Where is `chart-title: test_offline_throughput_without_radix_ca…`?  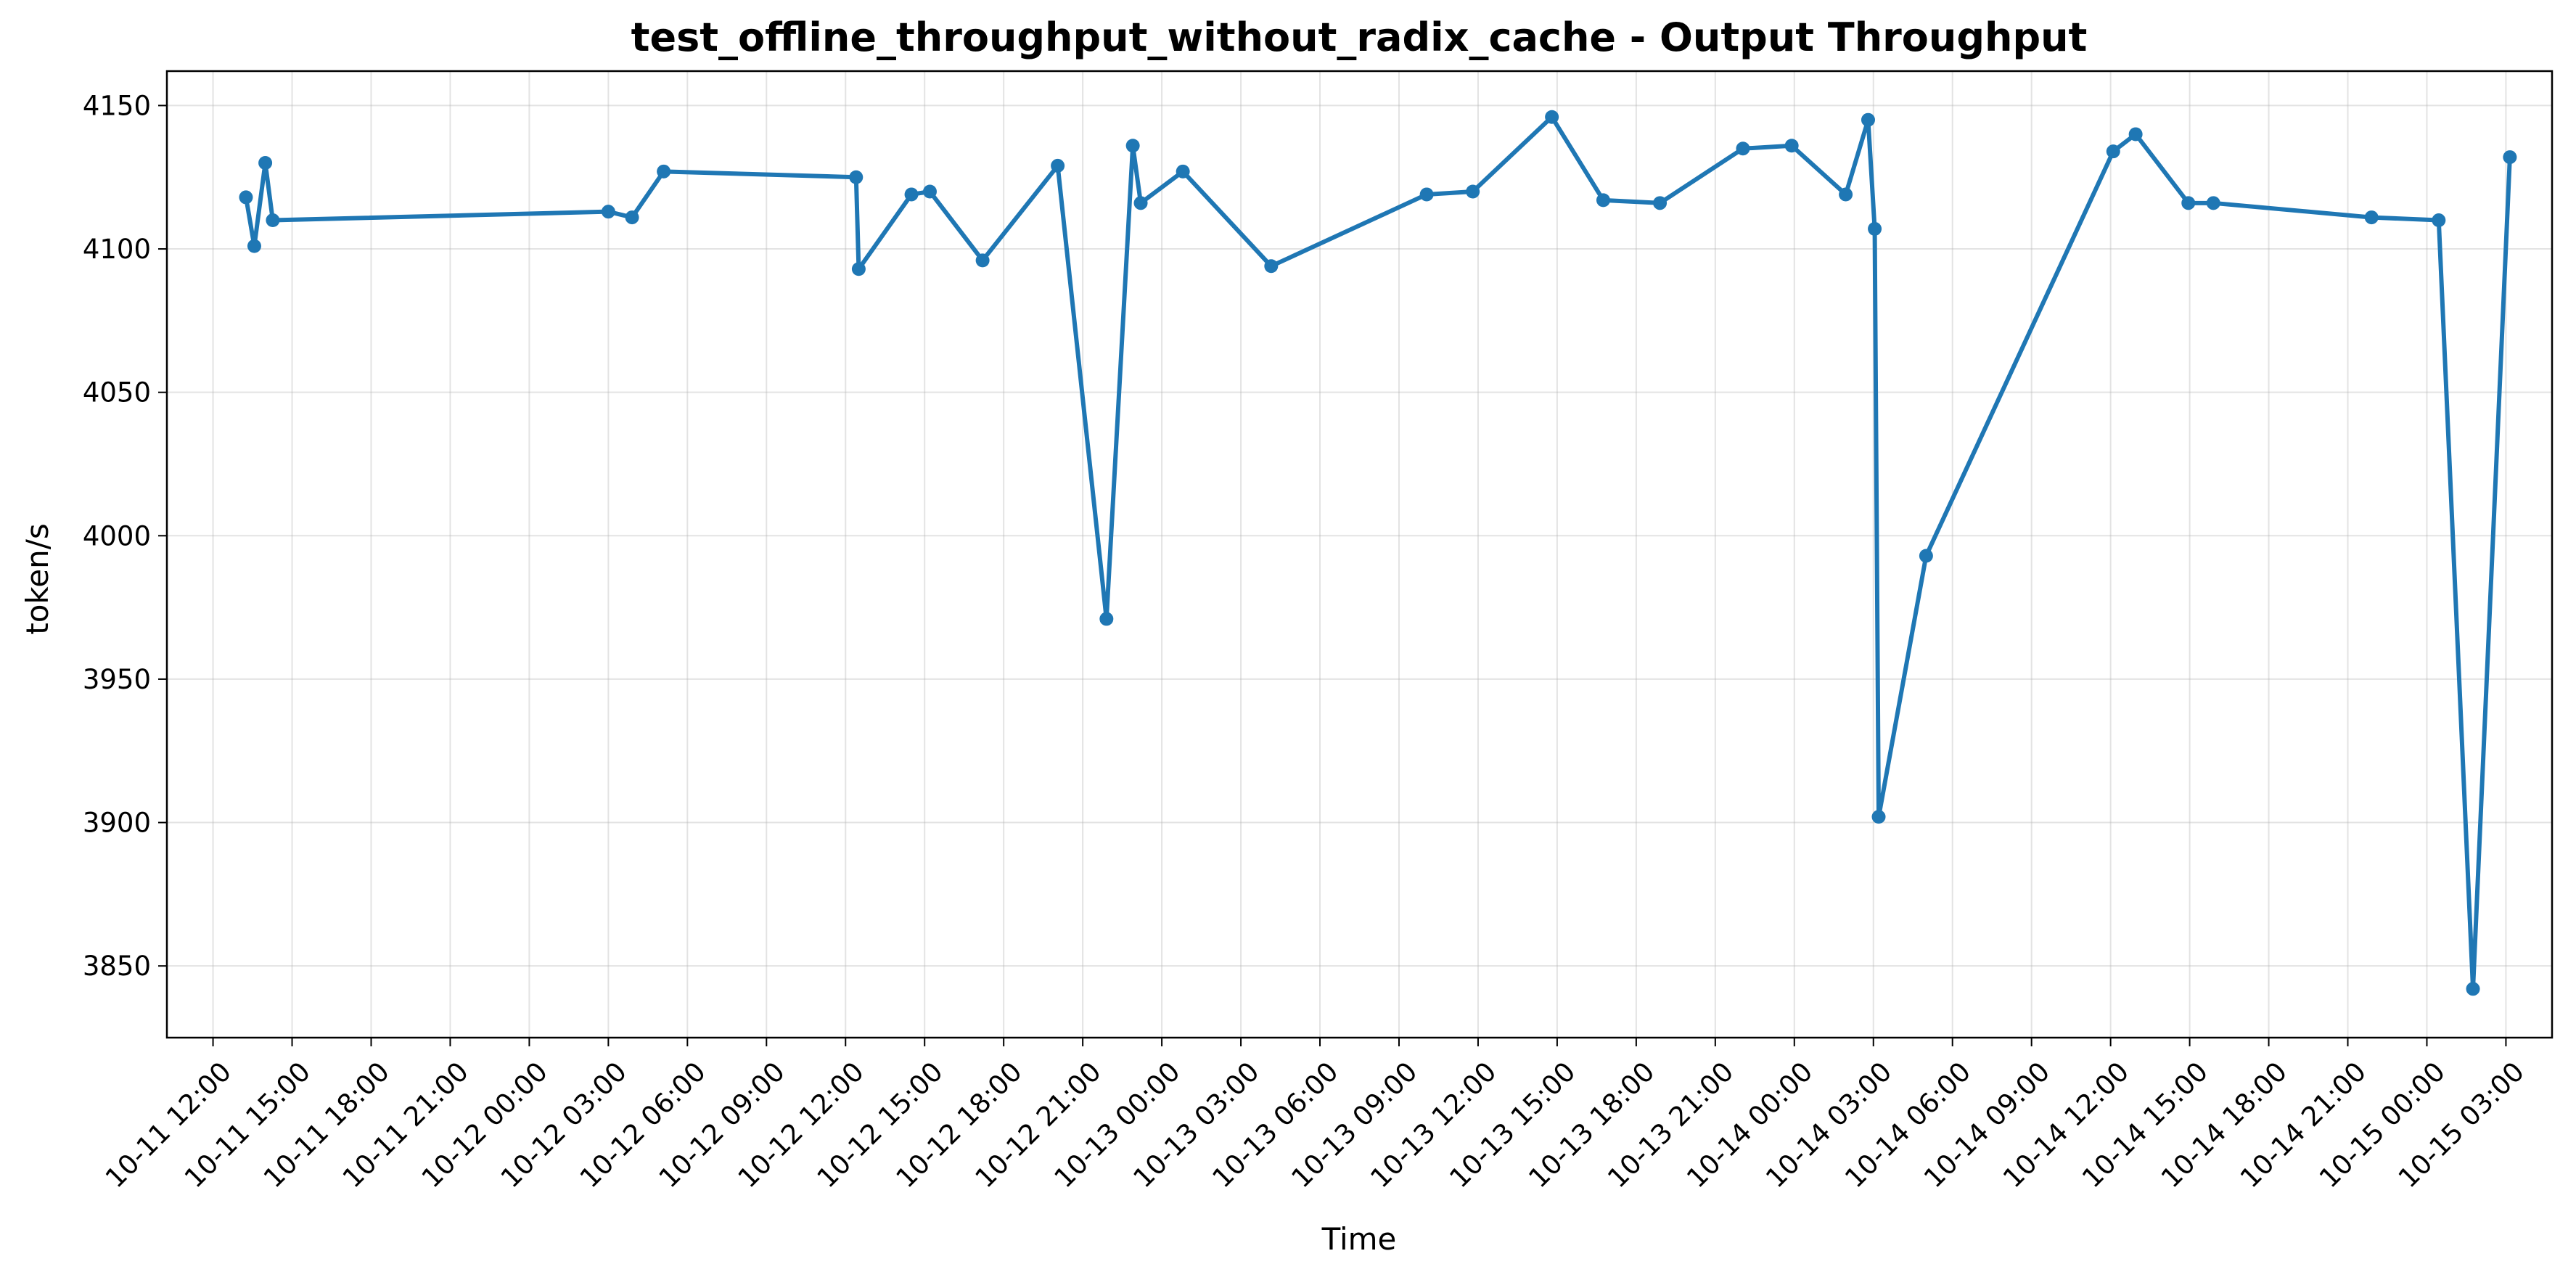
chart-title: test_offline_throughput_without_radix_ca… is located at coordinates (1359, 37).